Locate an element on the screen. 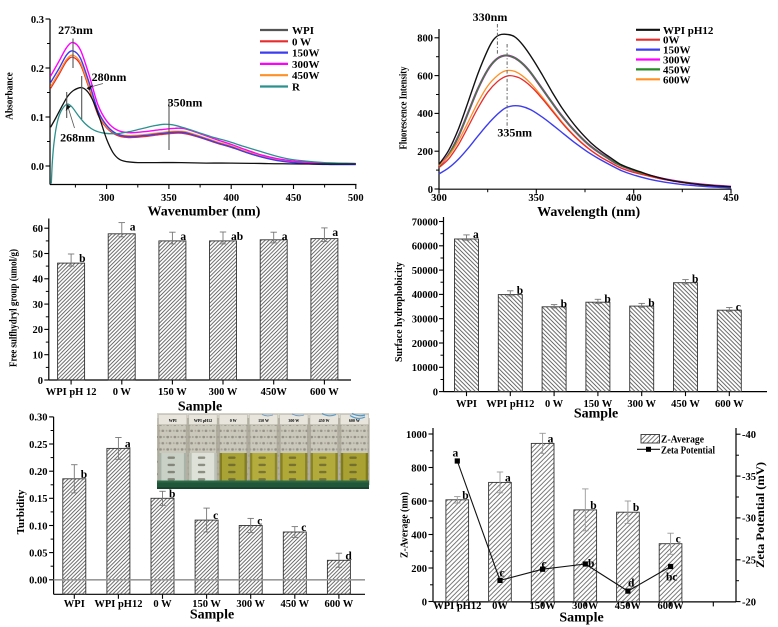 The image size is (778, 627). svg-text: d is located at coordinates (631, 584).